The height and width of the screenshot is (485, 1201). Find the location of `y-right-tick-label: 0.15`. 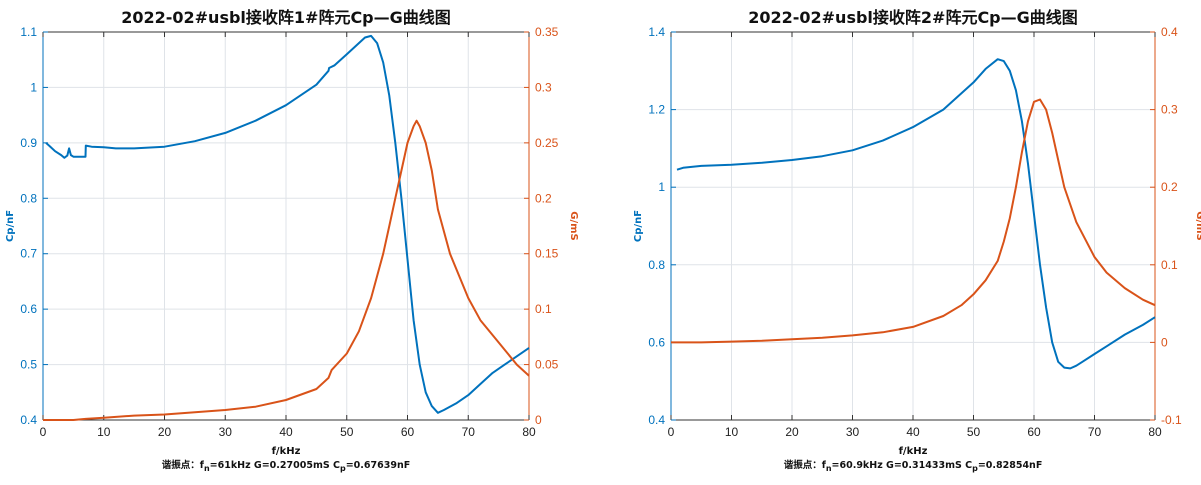

y-right-tick-label: 0.15 is located at coordinates (547, 254).